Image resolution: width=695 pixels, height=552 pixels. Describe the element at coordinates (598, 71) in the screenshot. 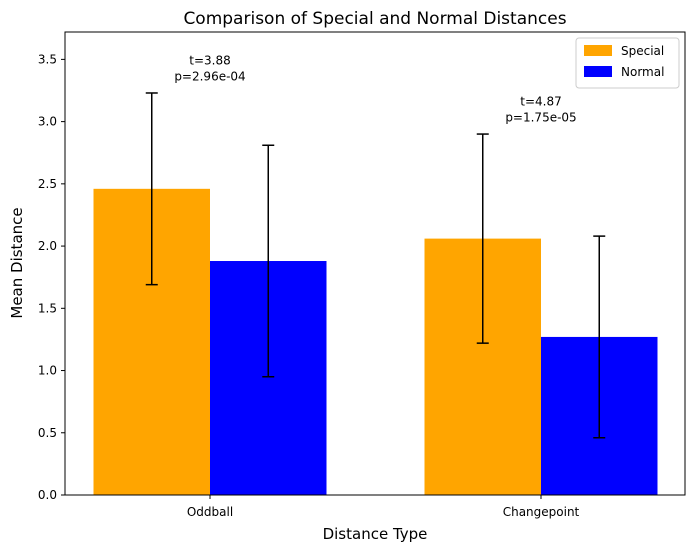

I see `legend-swatch-normal` at that location.